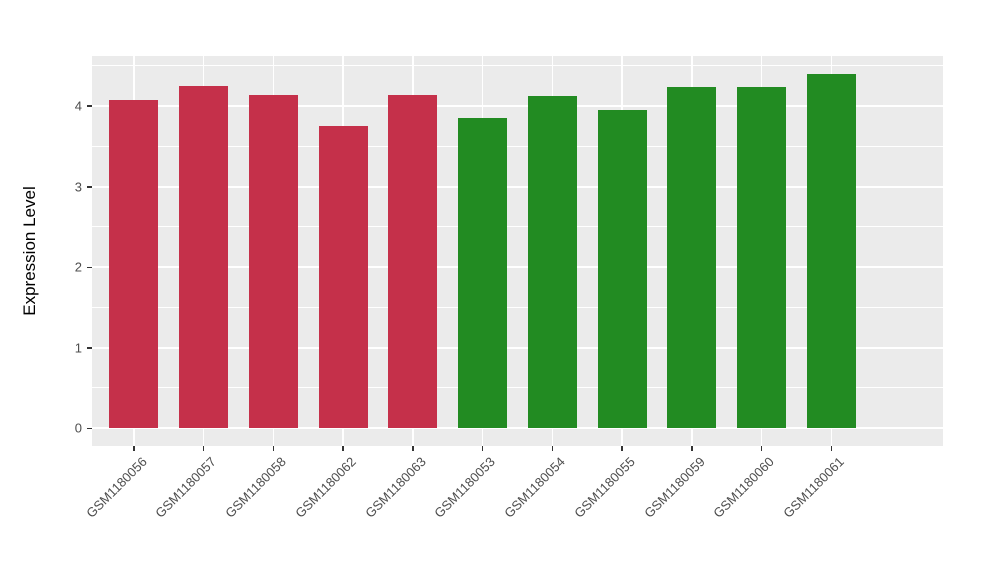 The width and height of the screenshot is (1000, 580). Describe the element at coordinates (674, 487) in the screenshot. I see `x-tick-label: GSM1180059` at that location.